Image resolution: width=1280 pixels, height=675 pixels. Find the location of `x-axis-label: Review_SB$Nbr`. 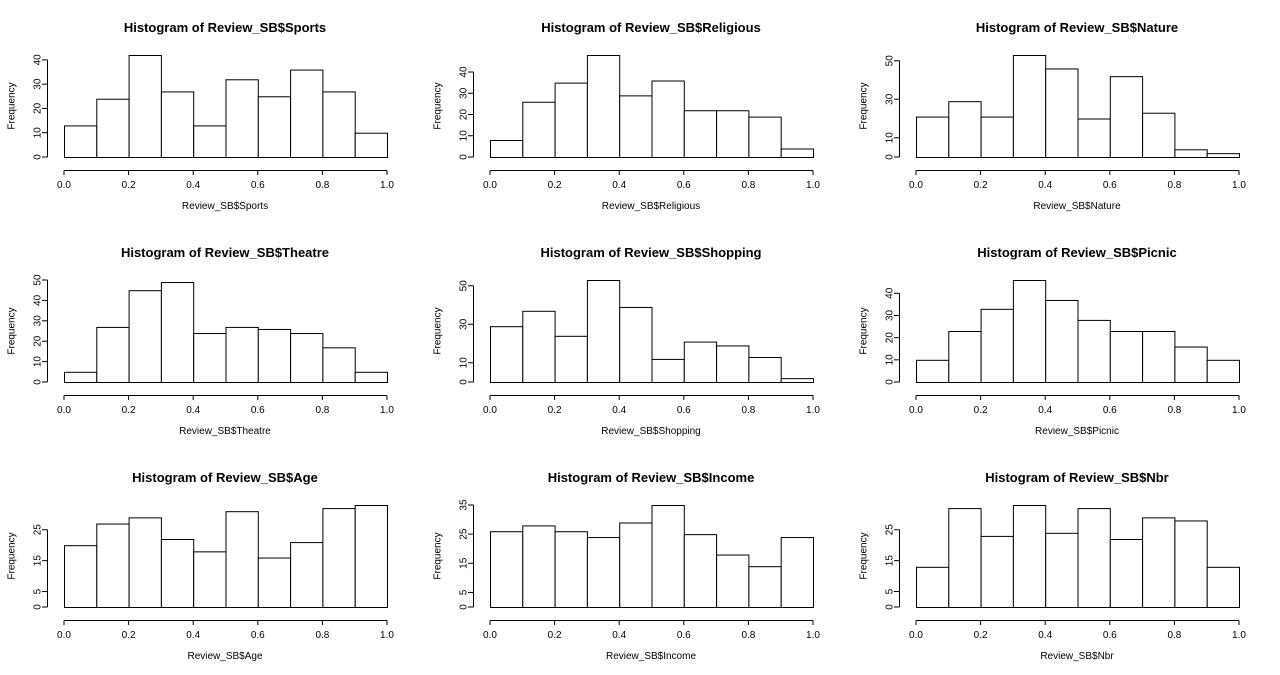

x-axis-label: Review_SB$Nbr is located at coordinates (1077, 656).